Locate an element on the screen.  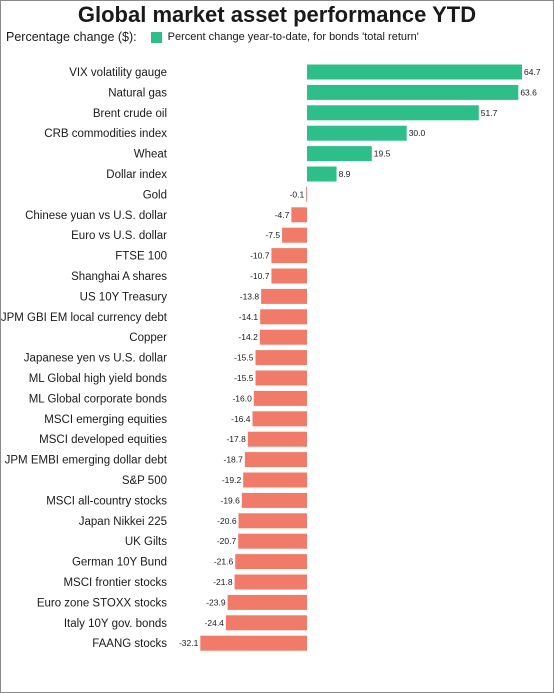
category-label: MSCI all-country stocks is located at coordinates (106, 501).